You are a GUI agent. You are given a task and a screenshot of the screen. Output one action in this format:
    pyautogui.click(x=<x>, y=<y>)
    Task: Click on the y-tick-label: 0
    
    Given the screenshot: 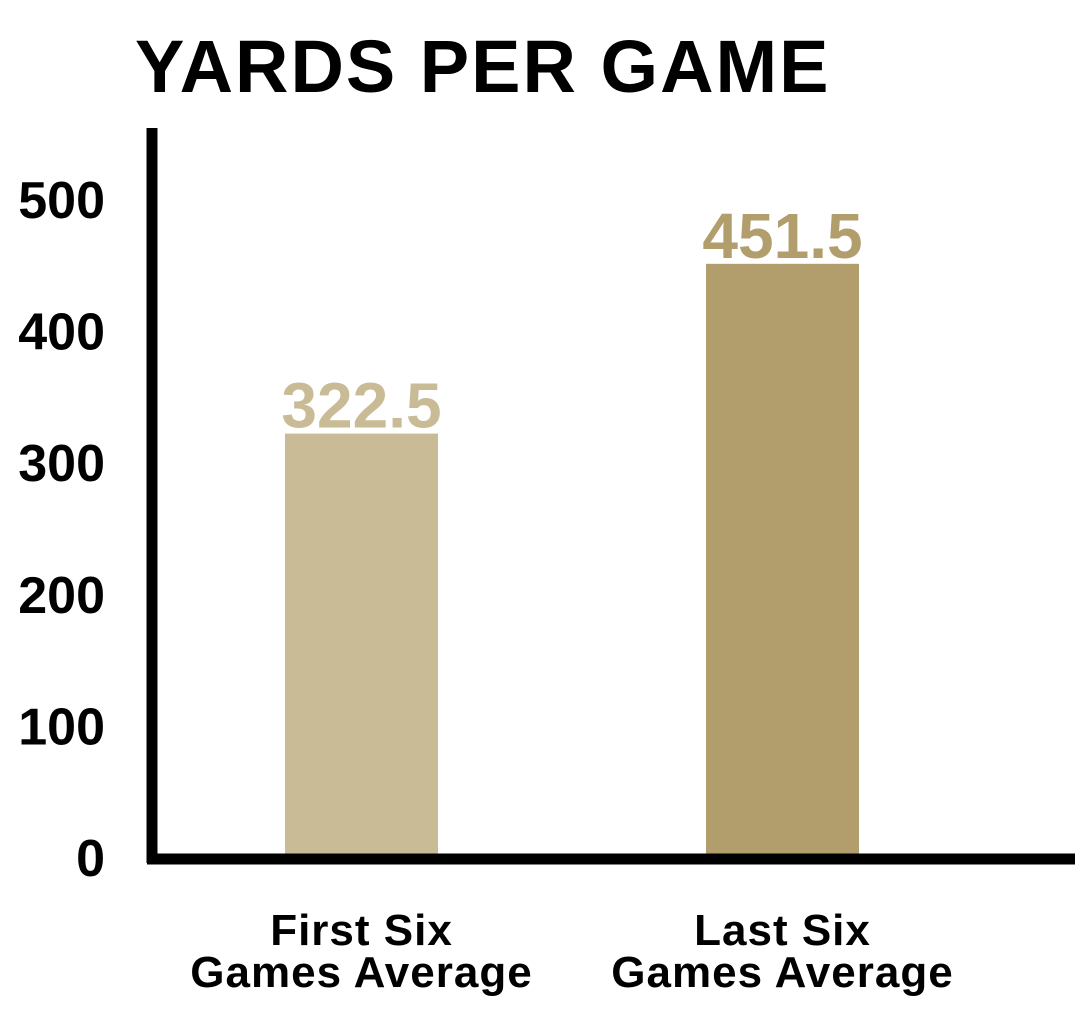 What is the action you would take?
    pyautogui.click(x=90, y=859)
    